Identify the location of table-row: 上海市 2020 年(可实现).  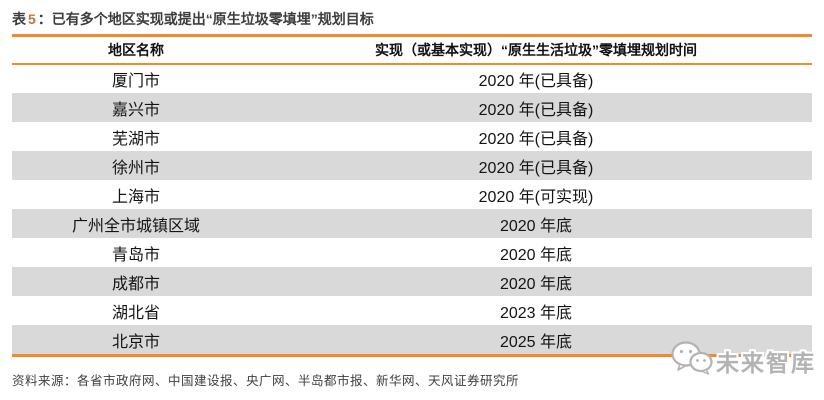
(412, 194).